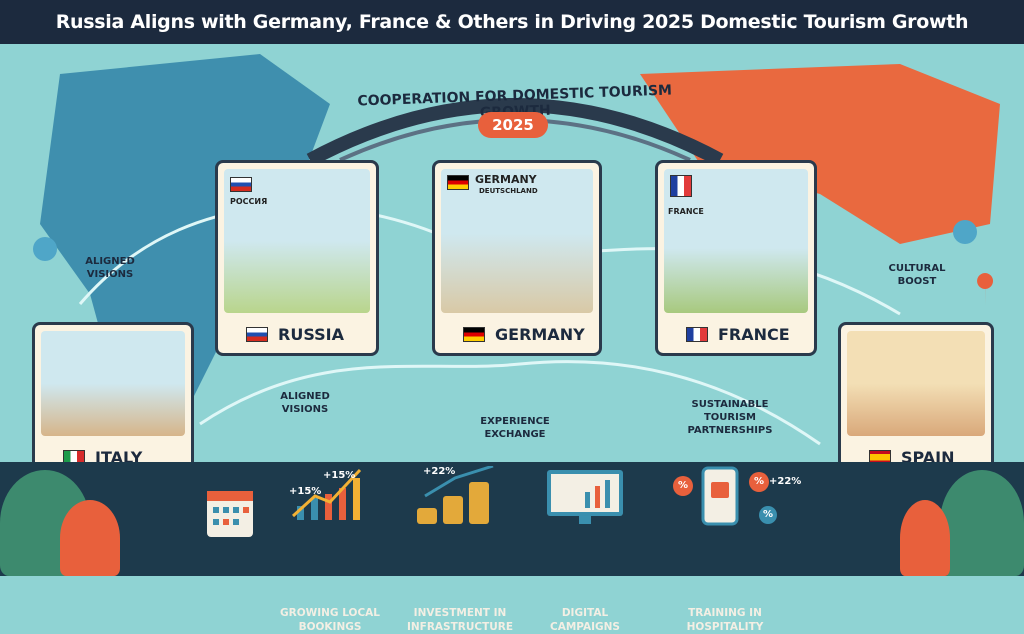 The width and height of the screenshot is (1024, 634). I want to click on card-label: SPAIN, so click(916, 457).